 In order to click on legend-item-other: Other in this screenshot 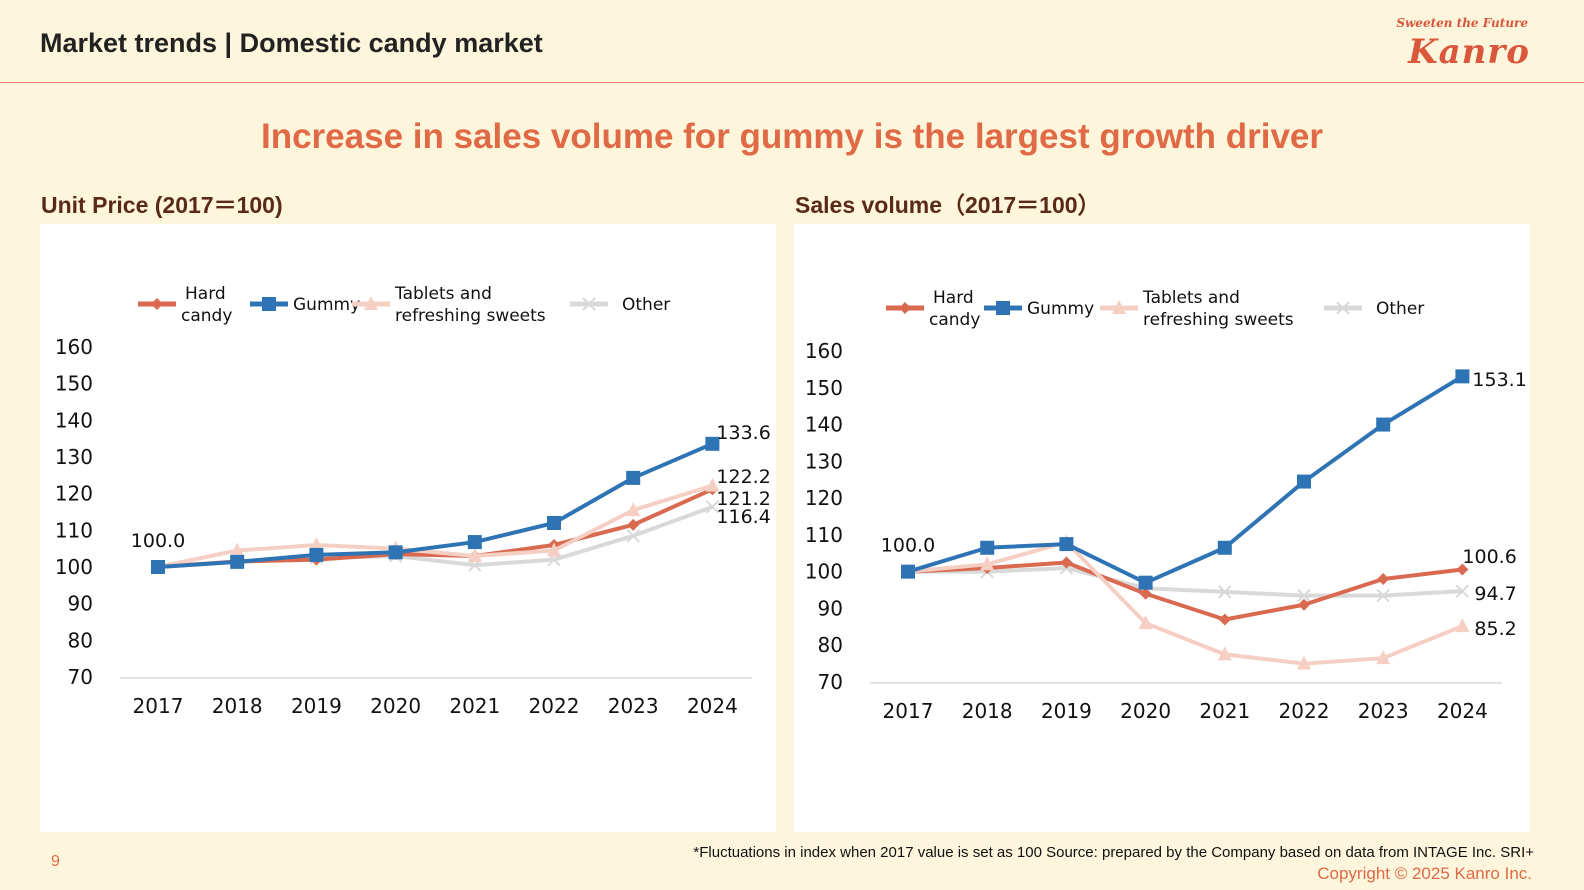, I will do `click(1374, 309)`.